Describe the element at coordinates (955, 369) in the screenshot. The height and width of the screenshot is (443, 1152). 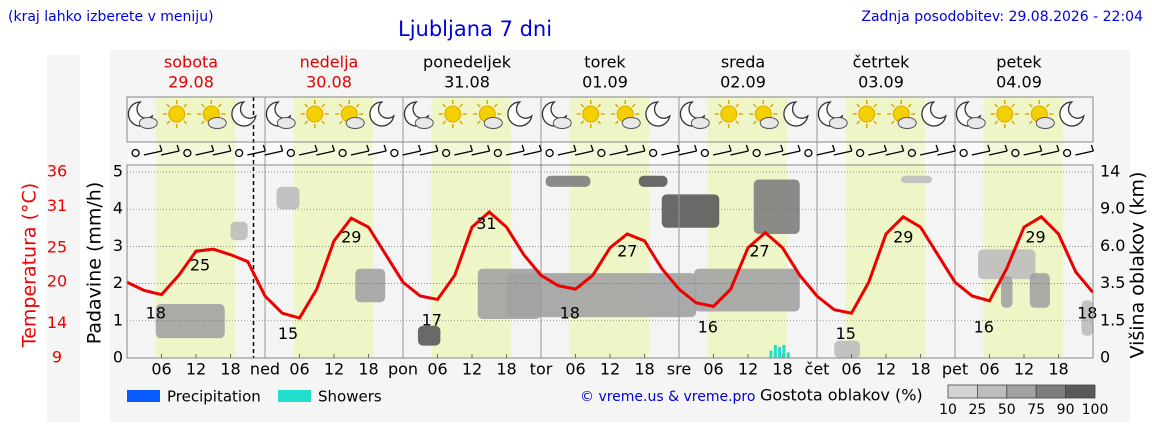
I see `x-tick-label: pet` at that location.